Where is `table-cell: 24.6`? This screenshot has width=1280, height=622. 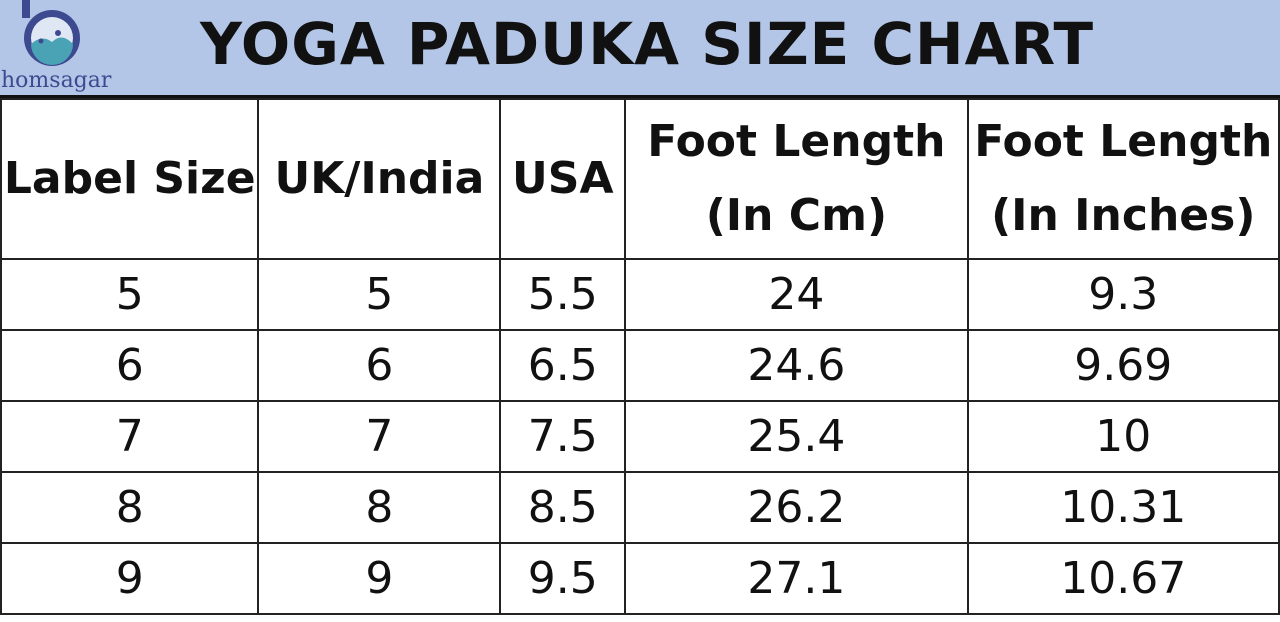
table-cell: 24.6 is located at coordinates (796, 365).